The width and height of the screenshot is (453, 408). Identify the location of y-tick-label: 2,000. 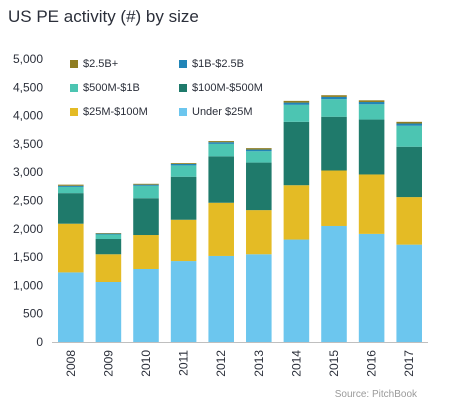
(28, 229).